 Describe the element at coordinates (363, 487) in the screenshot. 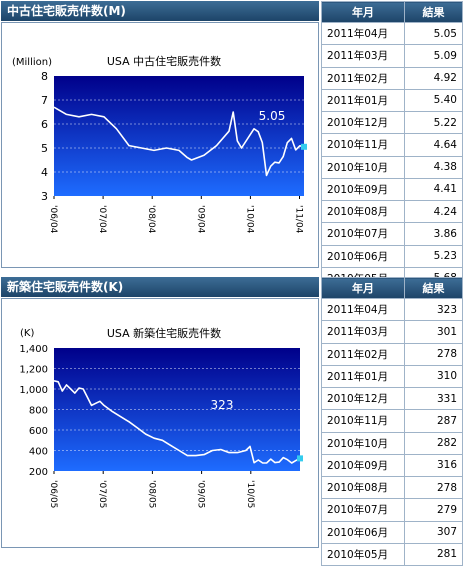

I see `month-cell: 2010年08月` at that location.